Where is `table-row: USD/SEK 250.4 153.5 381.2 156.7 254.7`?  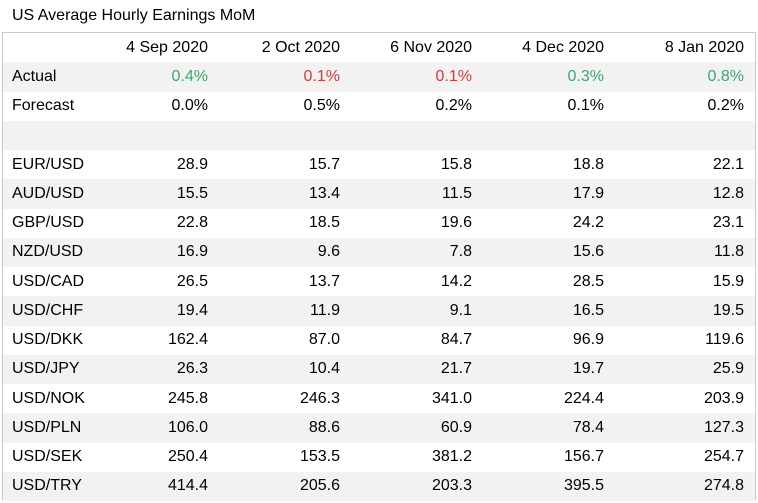 table-row: USD/SEK 250.4 153.5 381.2 156.7 254.7 is located at coordinates (379, 457).